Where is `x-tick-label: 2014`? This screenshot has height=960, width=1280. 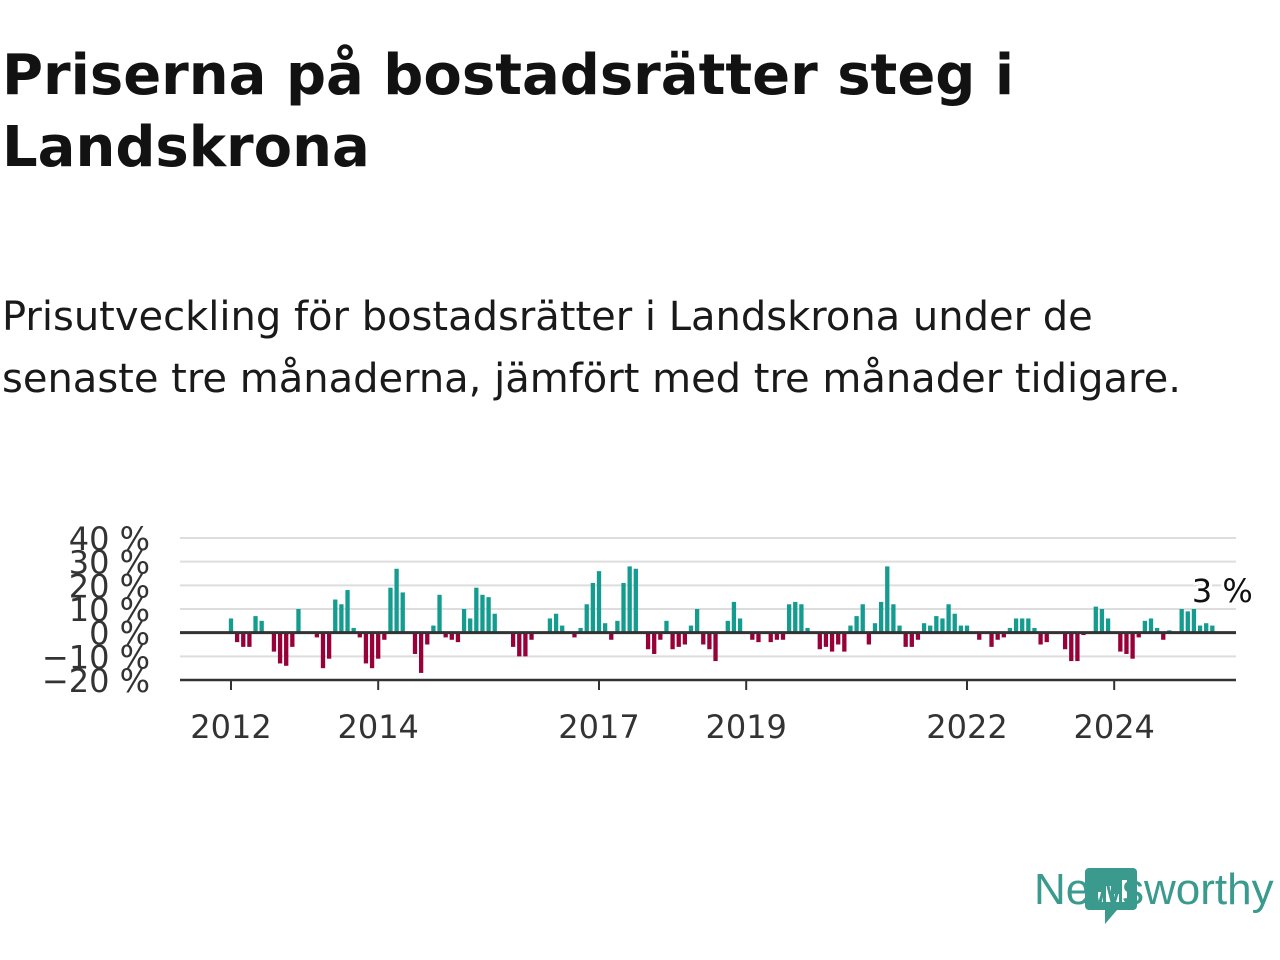 x-tick-label: 2014 is located at coordinates (377, 727).